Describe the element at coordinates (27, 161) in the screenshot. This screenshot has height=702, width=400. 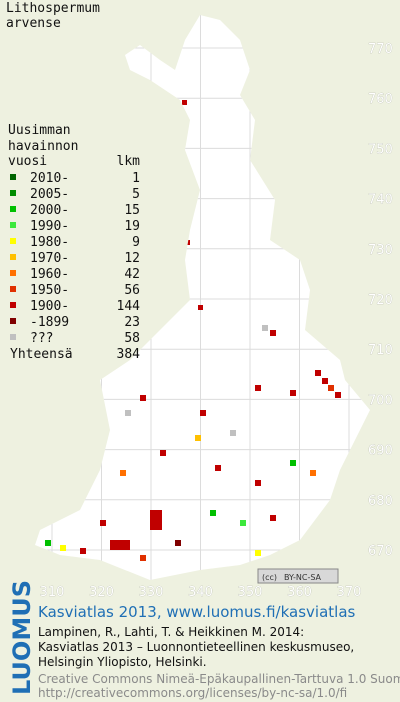
I see `legend-column: vuosi` at that location.